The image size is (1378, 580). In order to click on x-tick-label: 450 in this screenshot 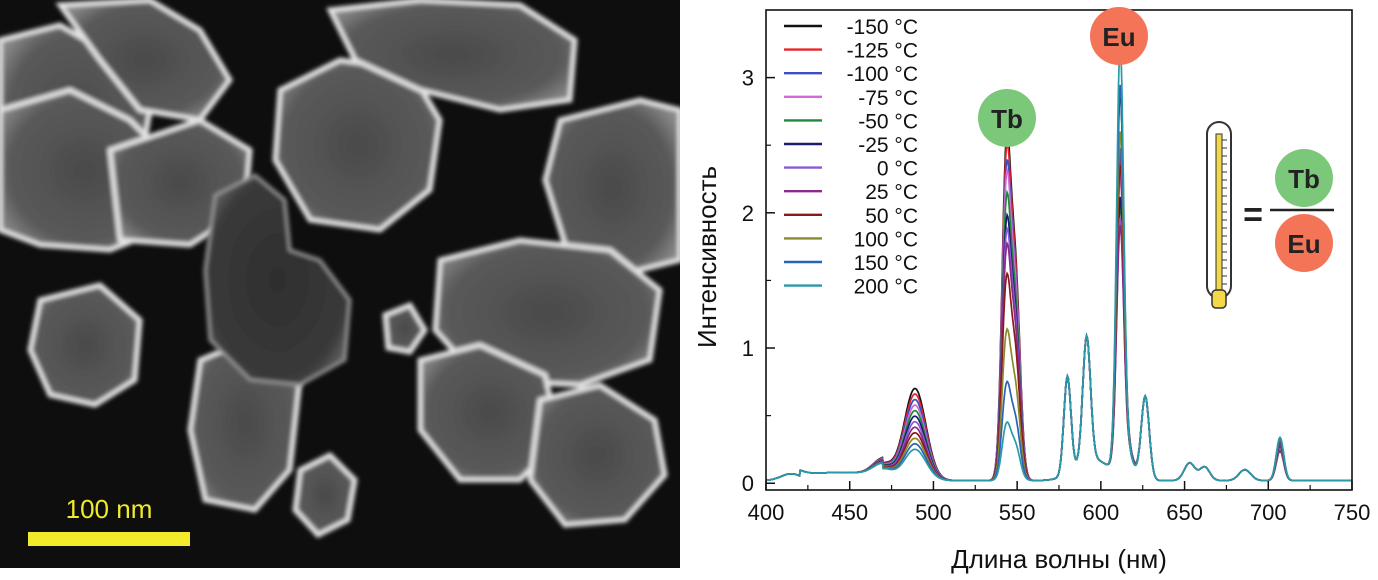, I will do `click(849, 512)`.